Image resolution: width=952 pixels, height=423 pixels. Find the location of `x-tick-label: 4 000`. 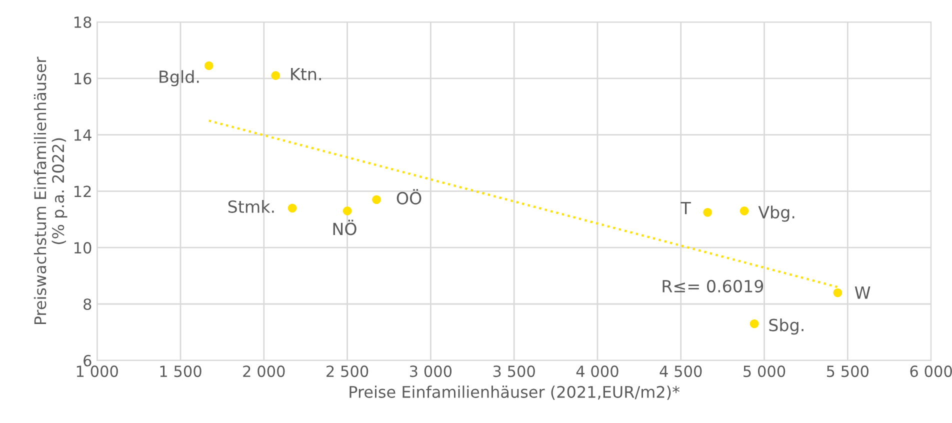

x-tick-label: 4 000 is located at coordinates (597, 372).